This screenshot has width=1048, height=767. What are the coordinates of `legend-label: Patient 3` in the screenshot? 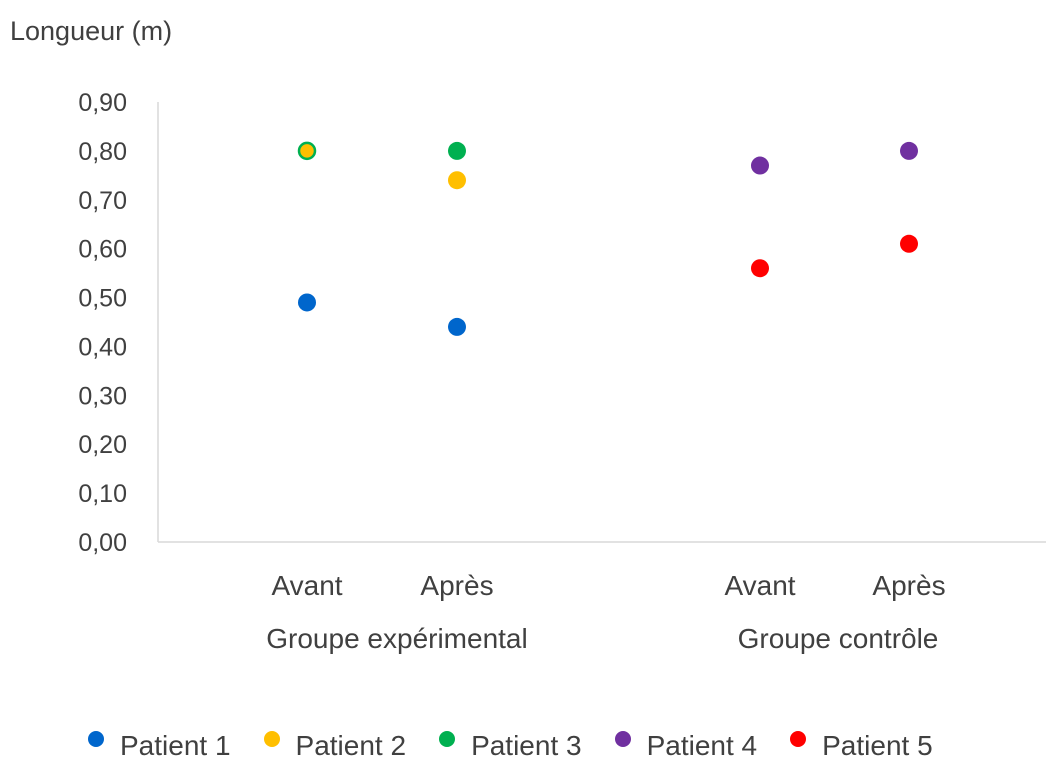 It's located at (526, 745).